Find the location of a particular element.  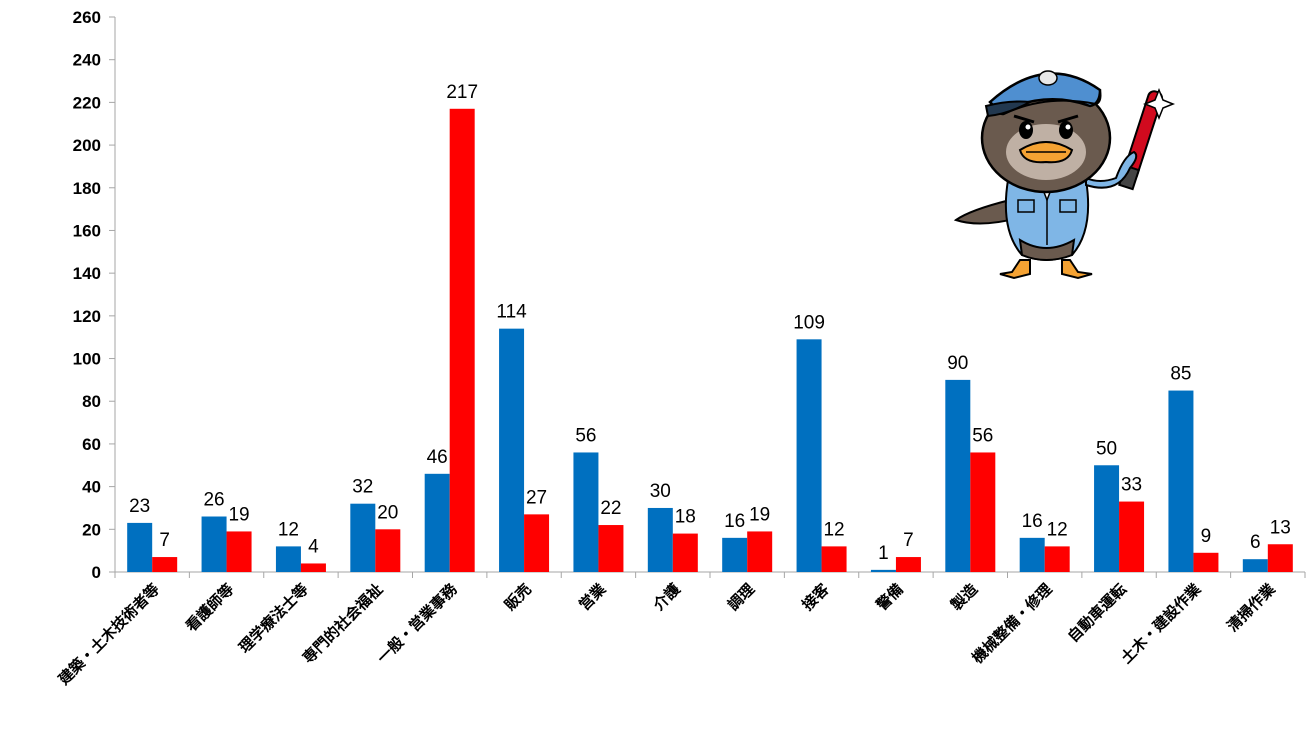

x-tick-label: 接客 is located at coordinates (815, 596).